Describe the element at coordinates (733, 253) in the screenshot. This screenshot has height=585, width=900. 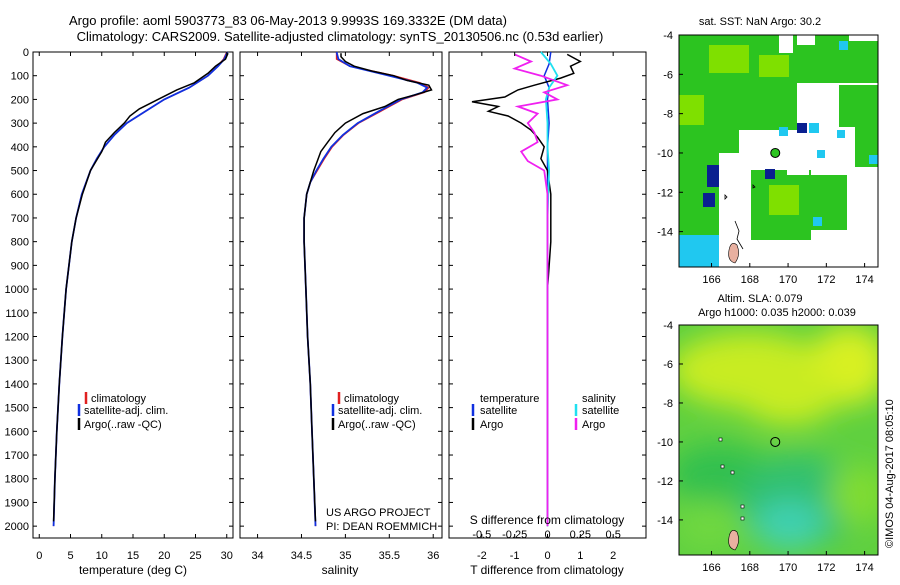
I see `sst-land-island` at that location.